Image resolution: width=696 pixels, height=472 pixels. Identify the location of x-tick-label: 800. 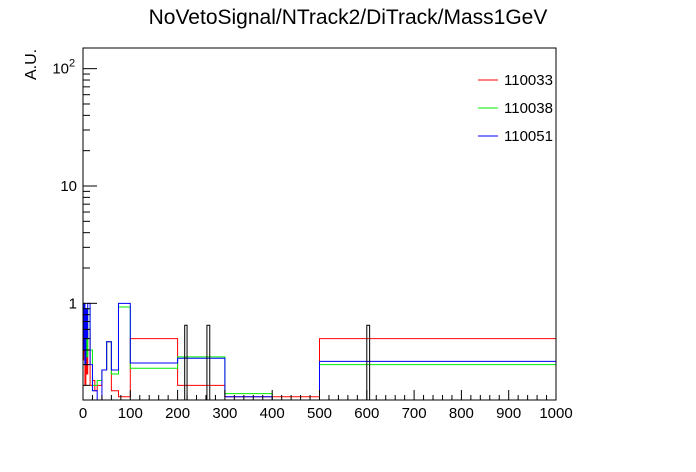
(461, 413).